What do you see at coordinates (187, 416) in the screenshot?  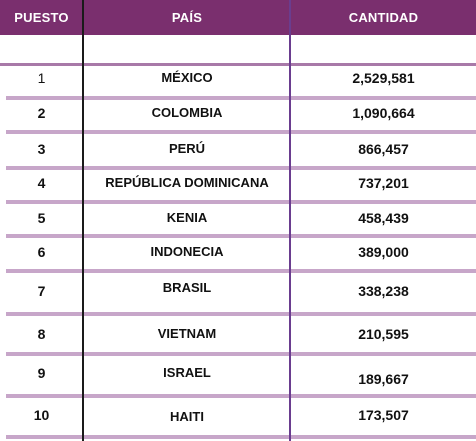 I see `country-cell: HAITI` at bounding box center [187, 416].